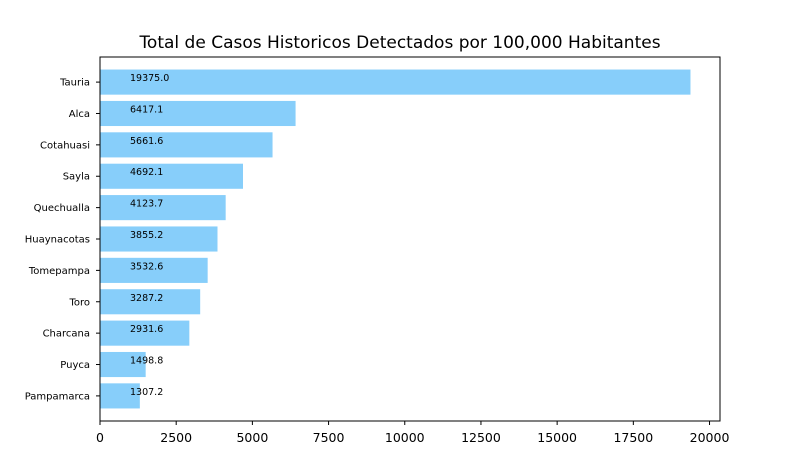 Image resolution: width=800 pixels, height=473 pixels. What do you see at coordinates (146, 392) in the screenshot?
I see `data-label: 1307.2` at bounding box center [146, 392].